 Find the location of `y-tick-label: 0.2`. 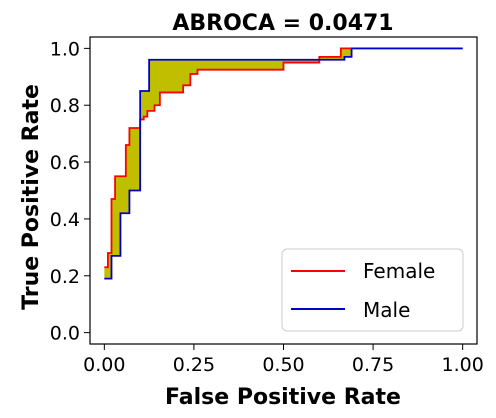

y-tick-label: 0.2 is located at coordinates (65, 277).